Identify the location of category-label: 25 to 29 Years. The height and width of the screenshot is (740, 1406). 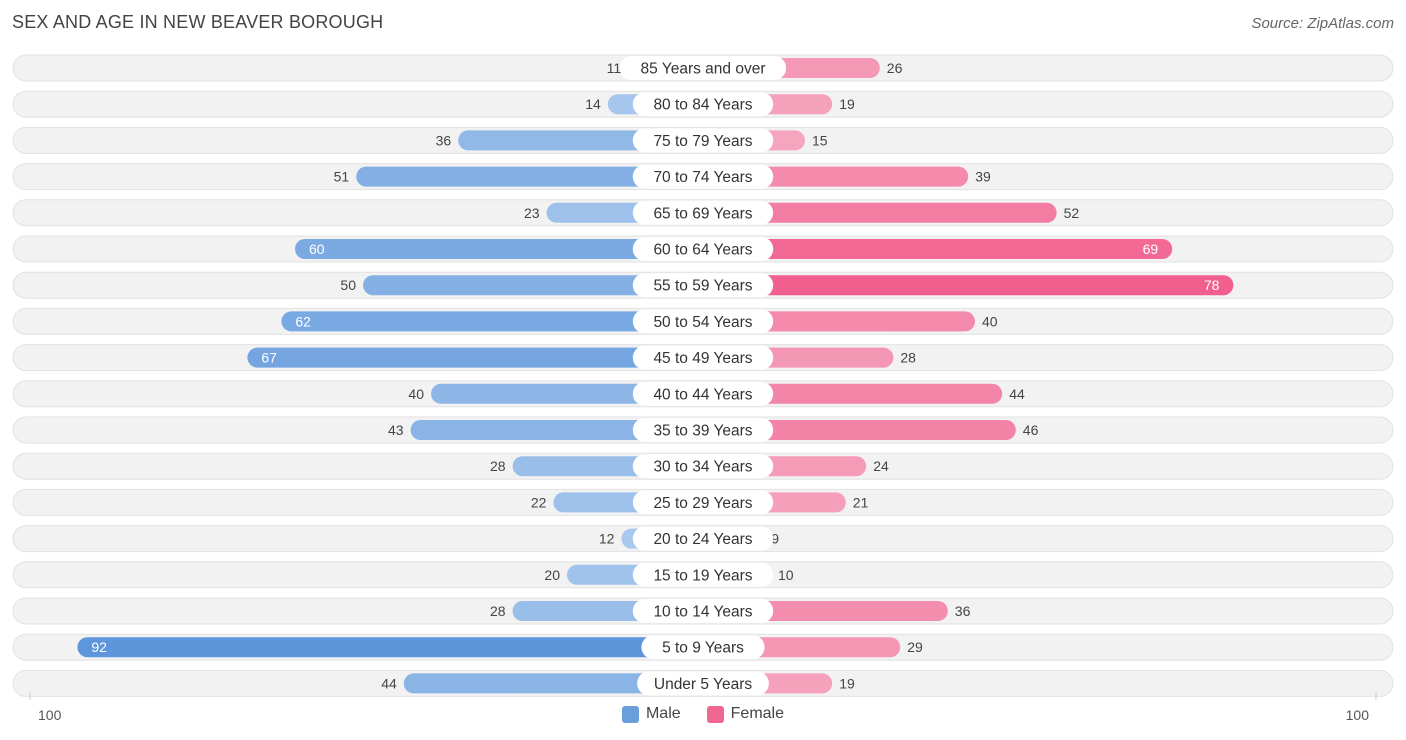
(702, 503).